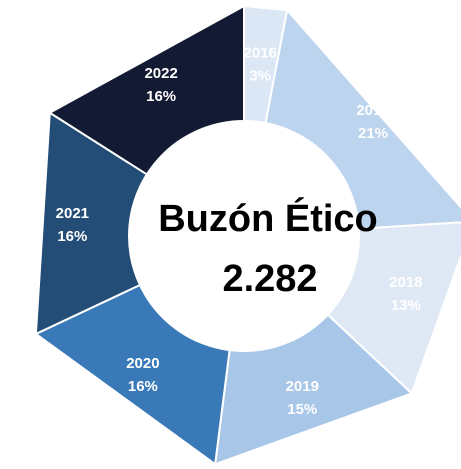 The image size is (461, 469). Describe the element at coordinates (268, 218) in the screenshot. I see `center-label: Buzón Ético` at that location.